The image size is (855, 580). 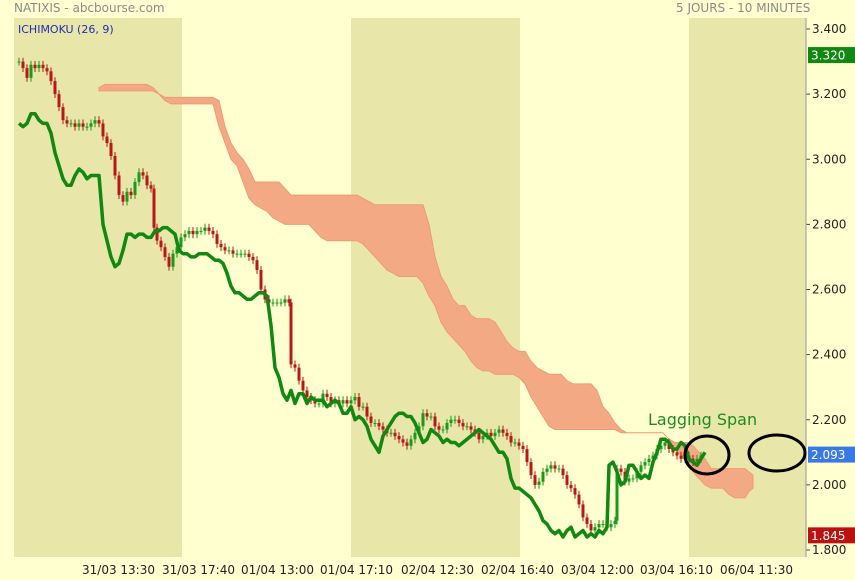 I want to click on chart-period-label: 5 JOURS - 10 MINUTES, so click(x=743, y=8).